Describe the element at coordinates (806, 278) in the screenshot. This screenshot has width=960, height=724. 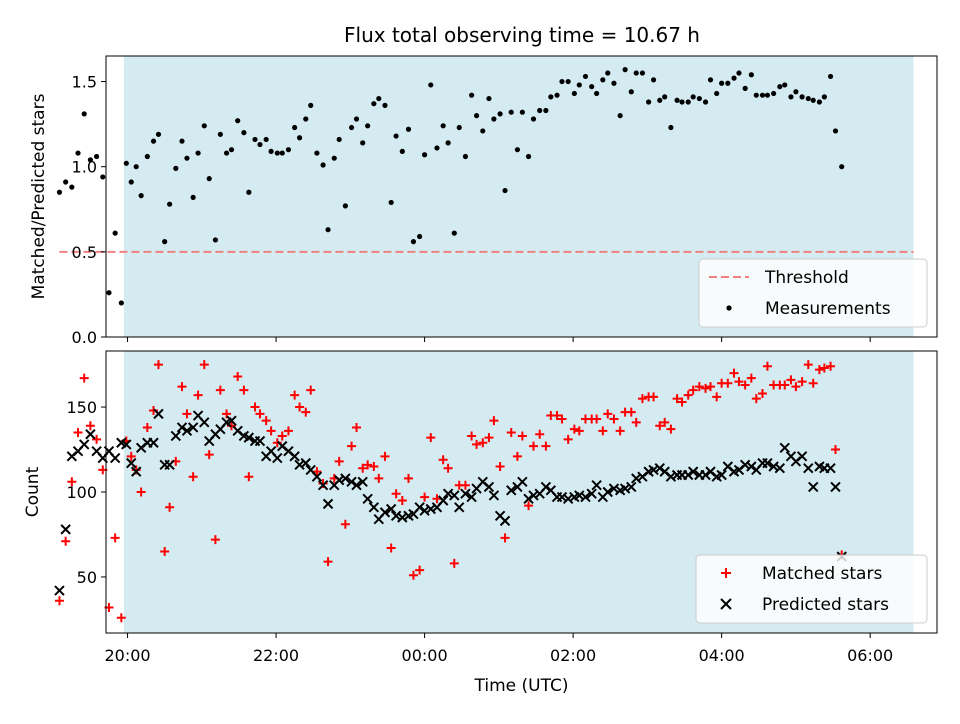
I see `legend-label: Threshold` at that location.